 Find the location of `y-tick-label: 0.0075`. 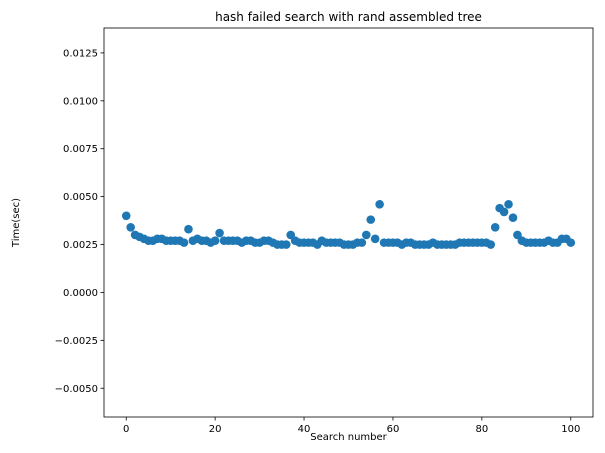

y-tick-label: 0.0075 is located at coordinates (80, 149).